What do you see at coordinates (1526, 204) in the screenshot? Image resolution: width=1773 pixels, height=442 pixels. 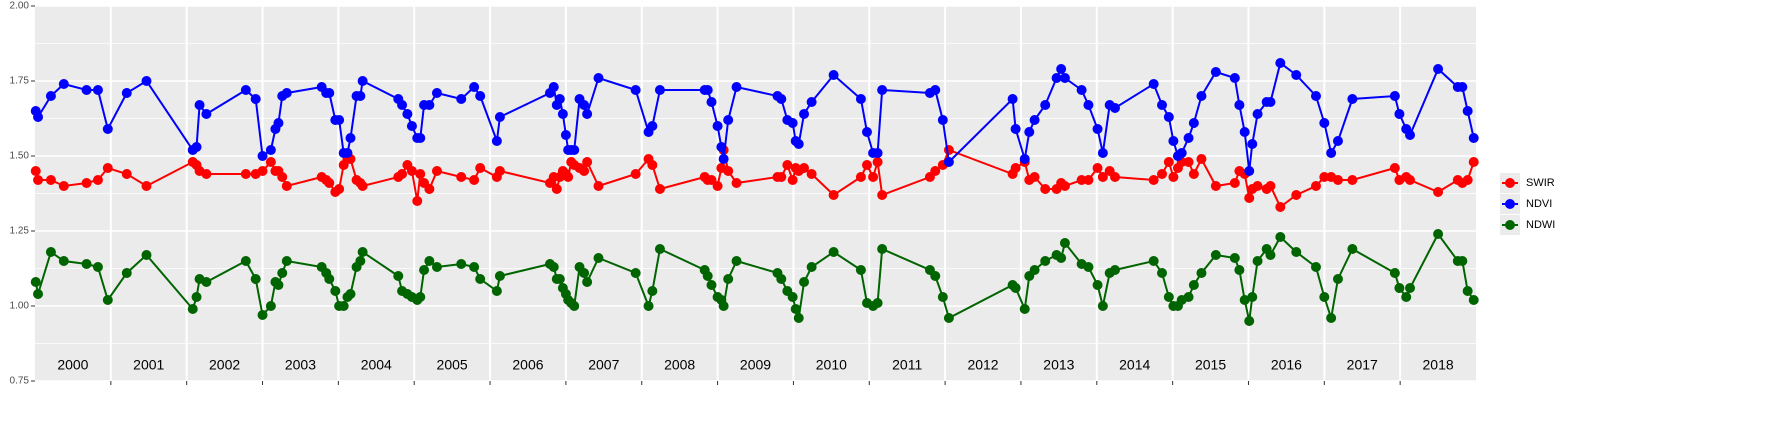 I see `legend-entry: NDVI` at bounding box center [1526, 204].